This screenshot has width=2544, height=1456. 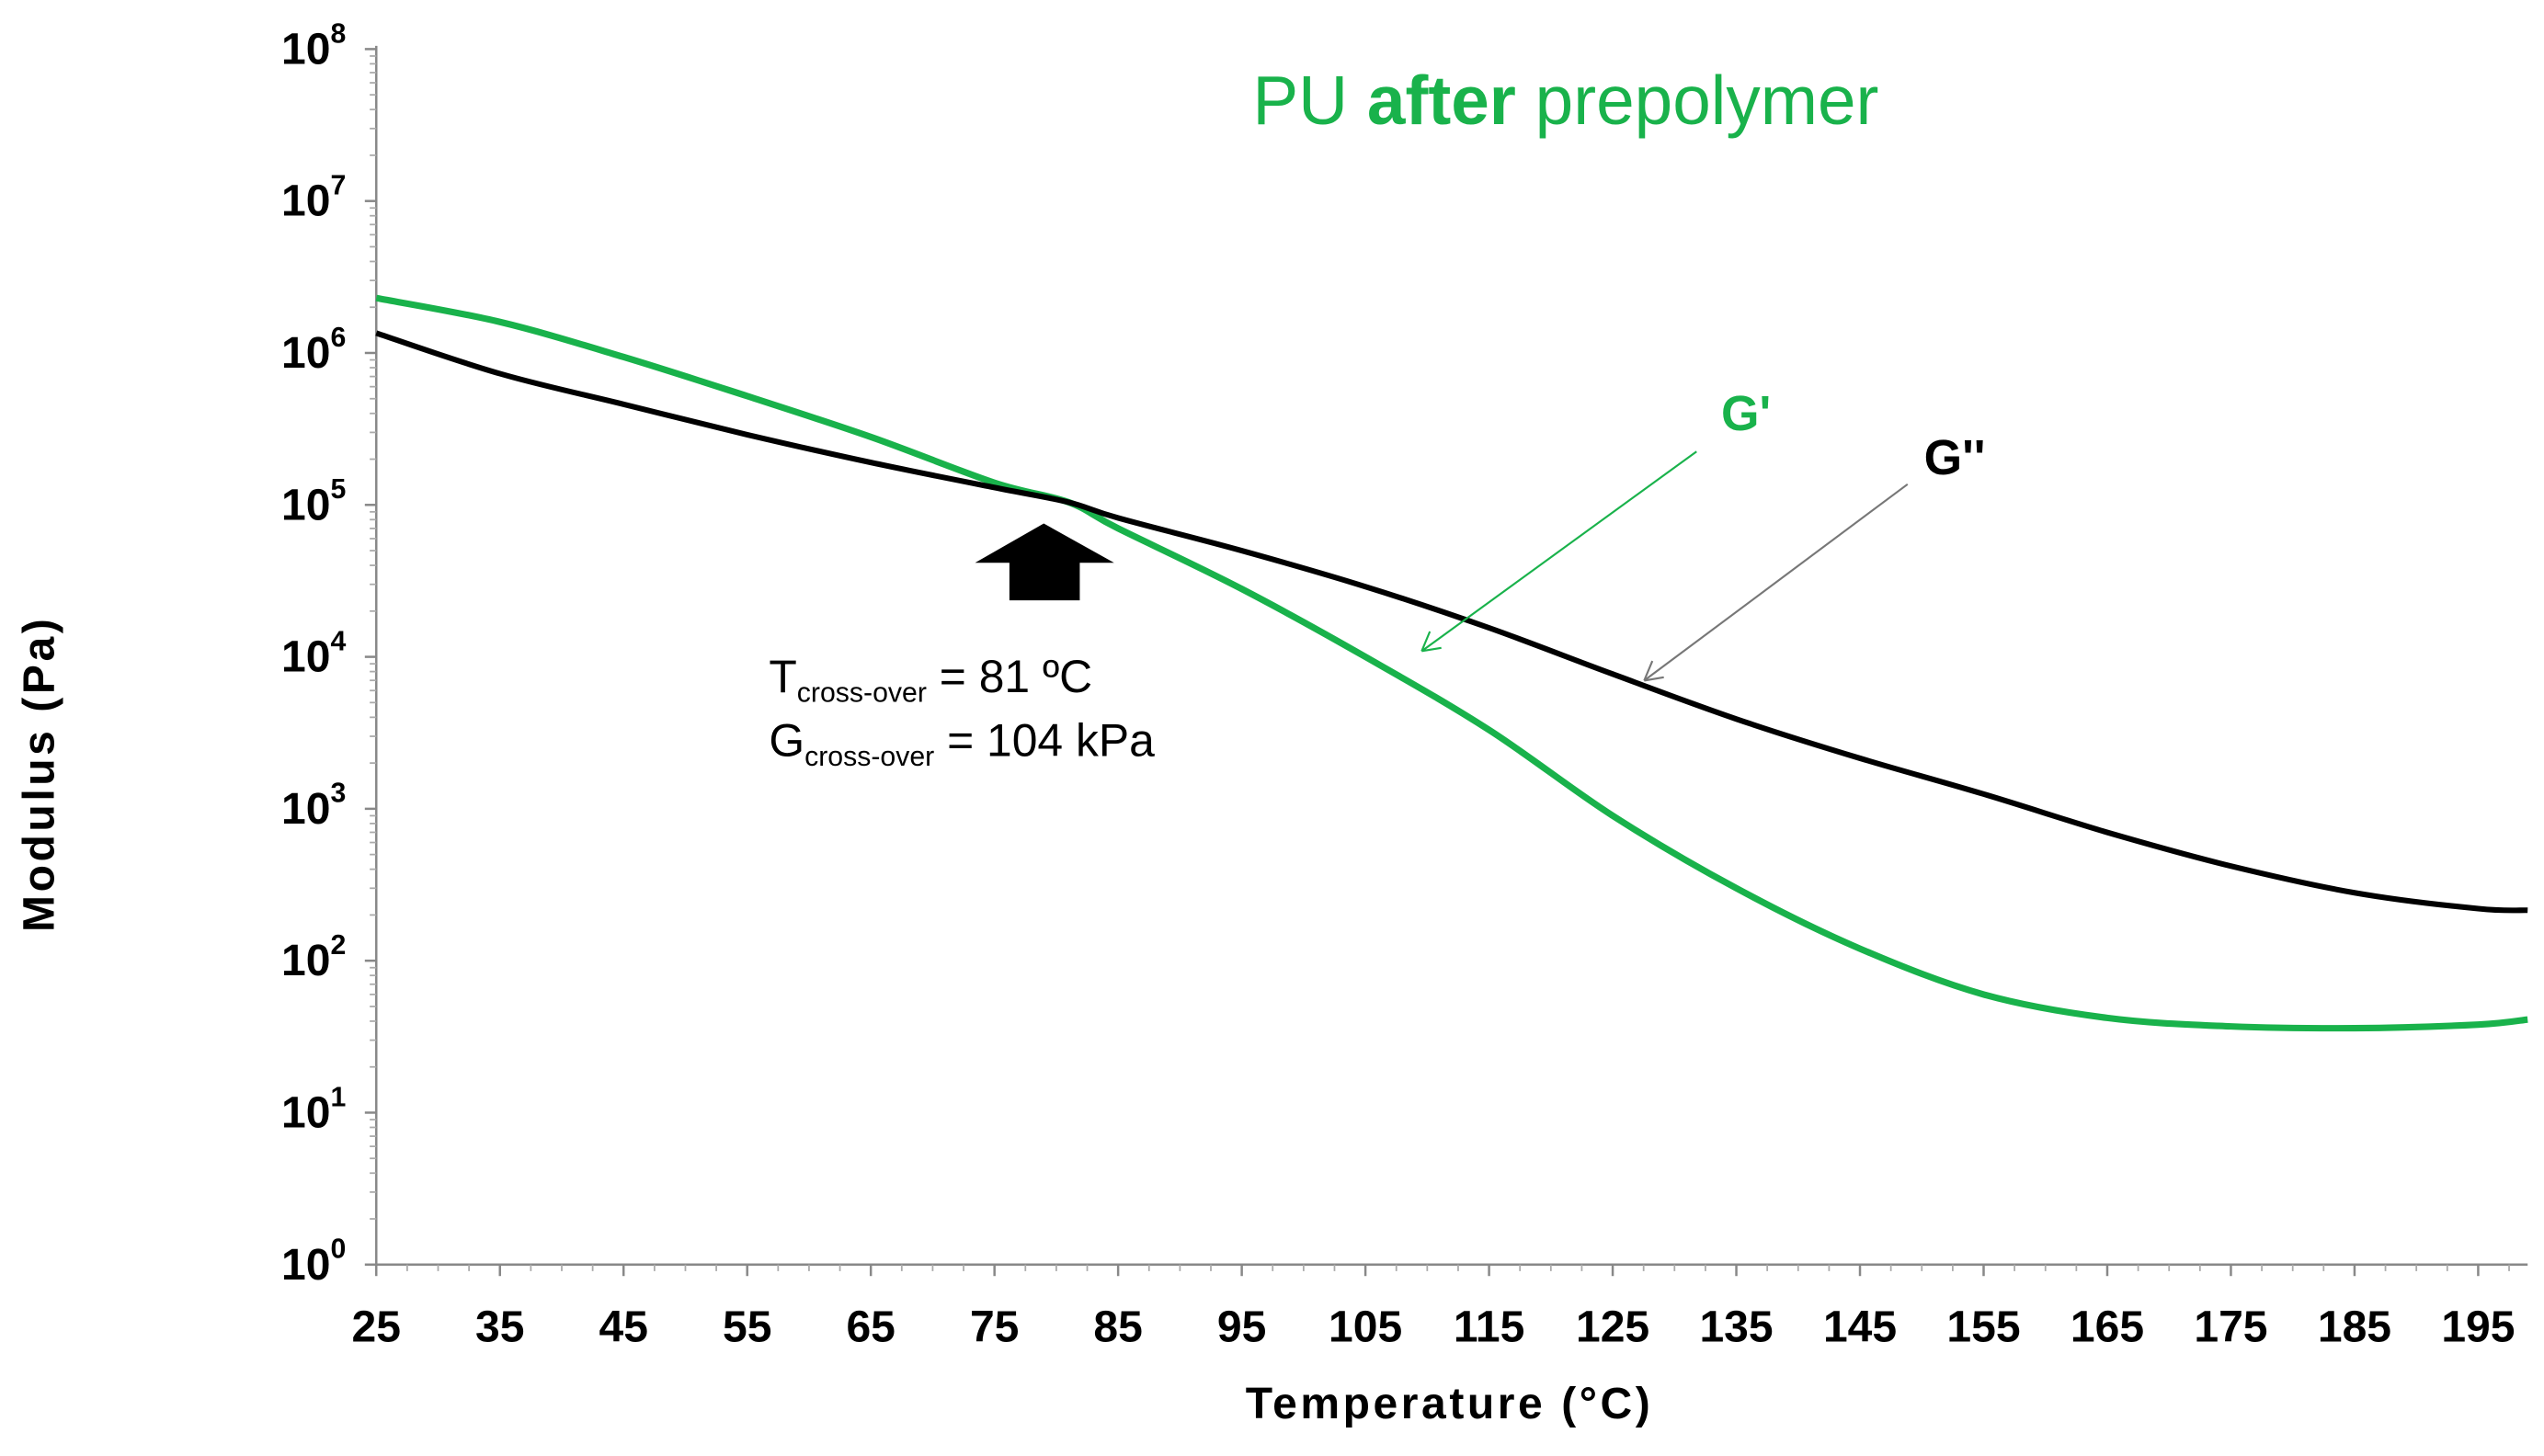 What do you see at coordinates (1983, 1326) in the screenshot?
I see `x-tick-label: 155` at bounding box center [1983, 1326].